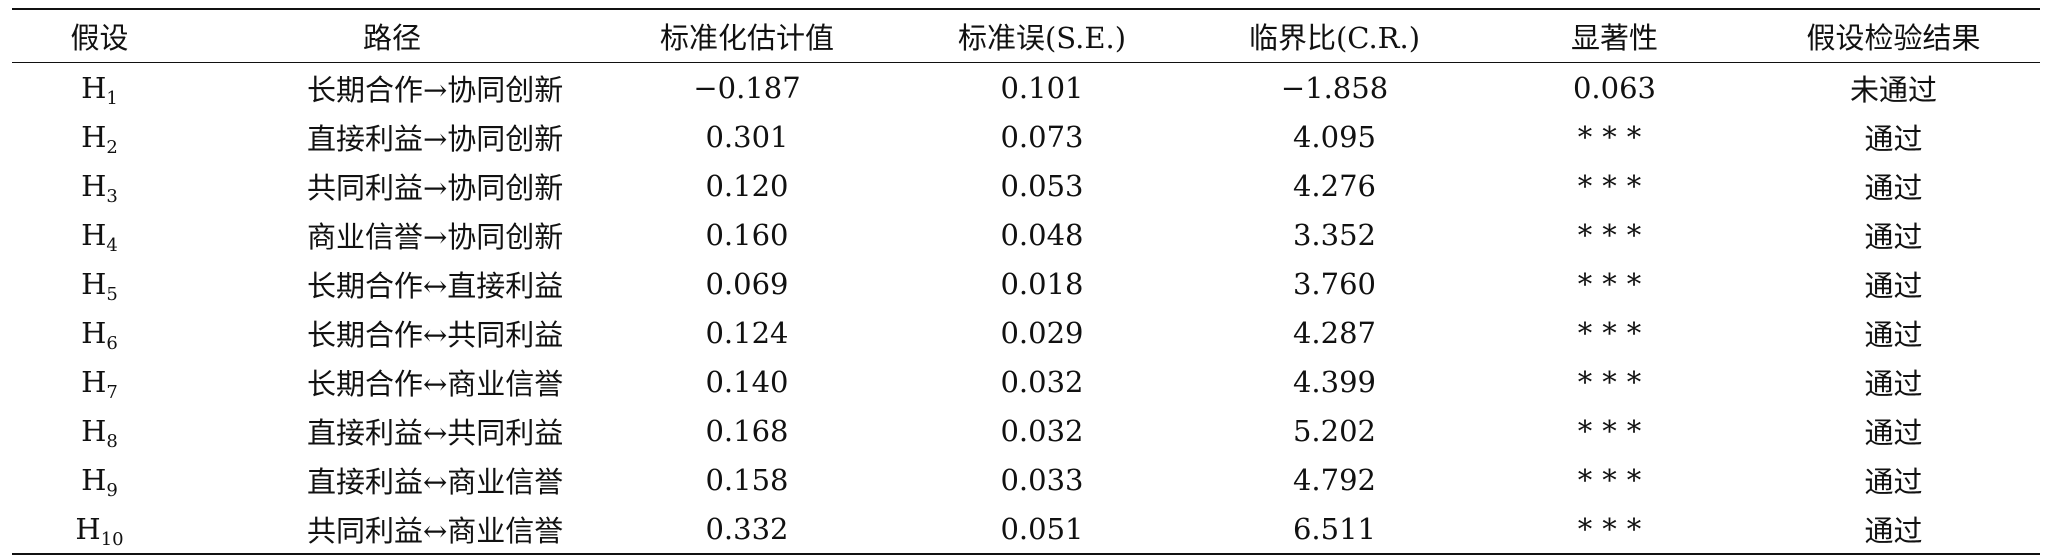 This screenshot has height=560, width=2048. What do you see at coordinates (1614, 38) in the screenshot?
I see `header-significance: 显著性` at bounding box center [1614, 38].